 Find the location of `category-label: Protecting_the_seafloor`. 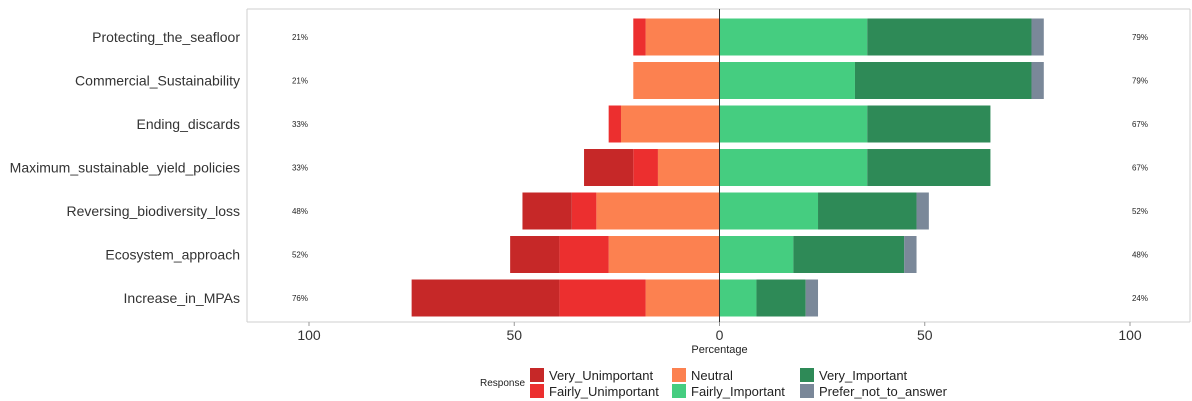

category-label: Protecting_the_seafloor is located at coordinates (166, 37).